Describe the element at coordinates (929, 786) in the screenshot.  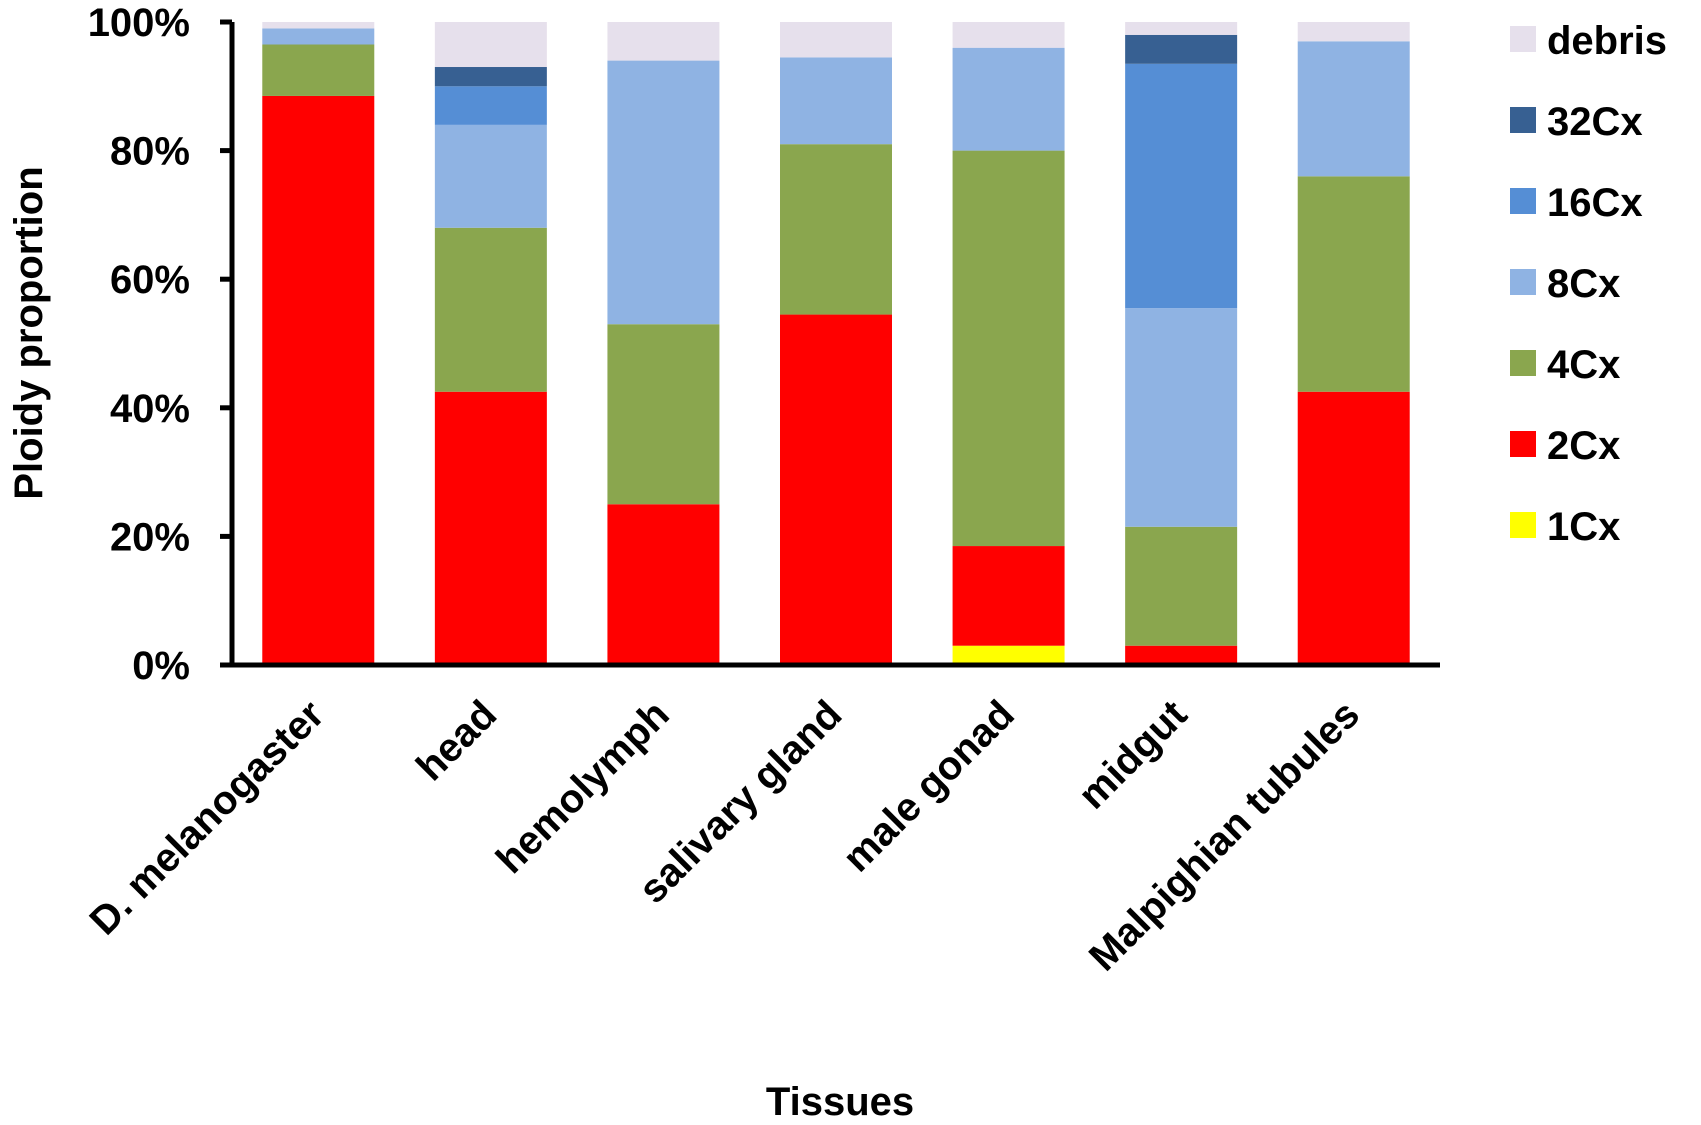
I see `x-category-label-4: male gonad` at that location.